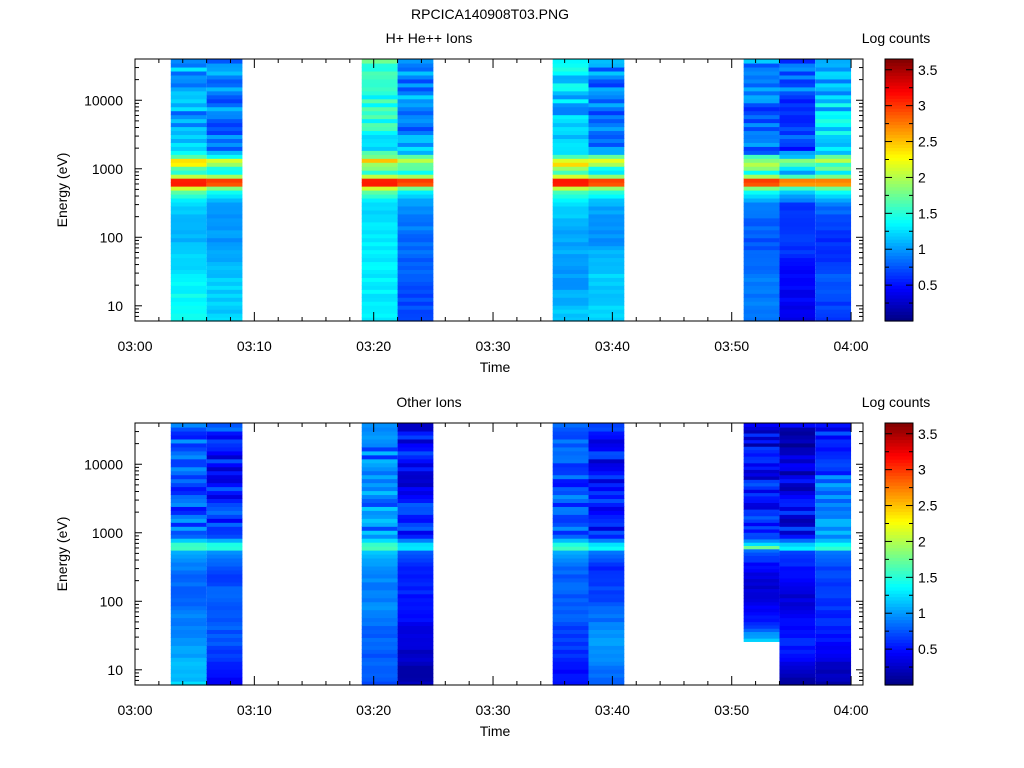  Describe the element at coordinates (922, 249) in the screenshot. I see `colorbar-tick-label: 1` at that location.